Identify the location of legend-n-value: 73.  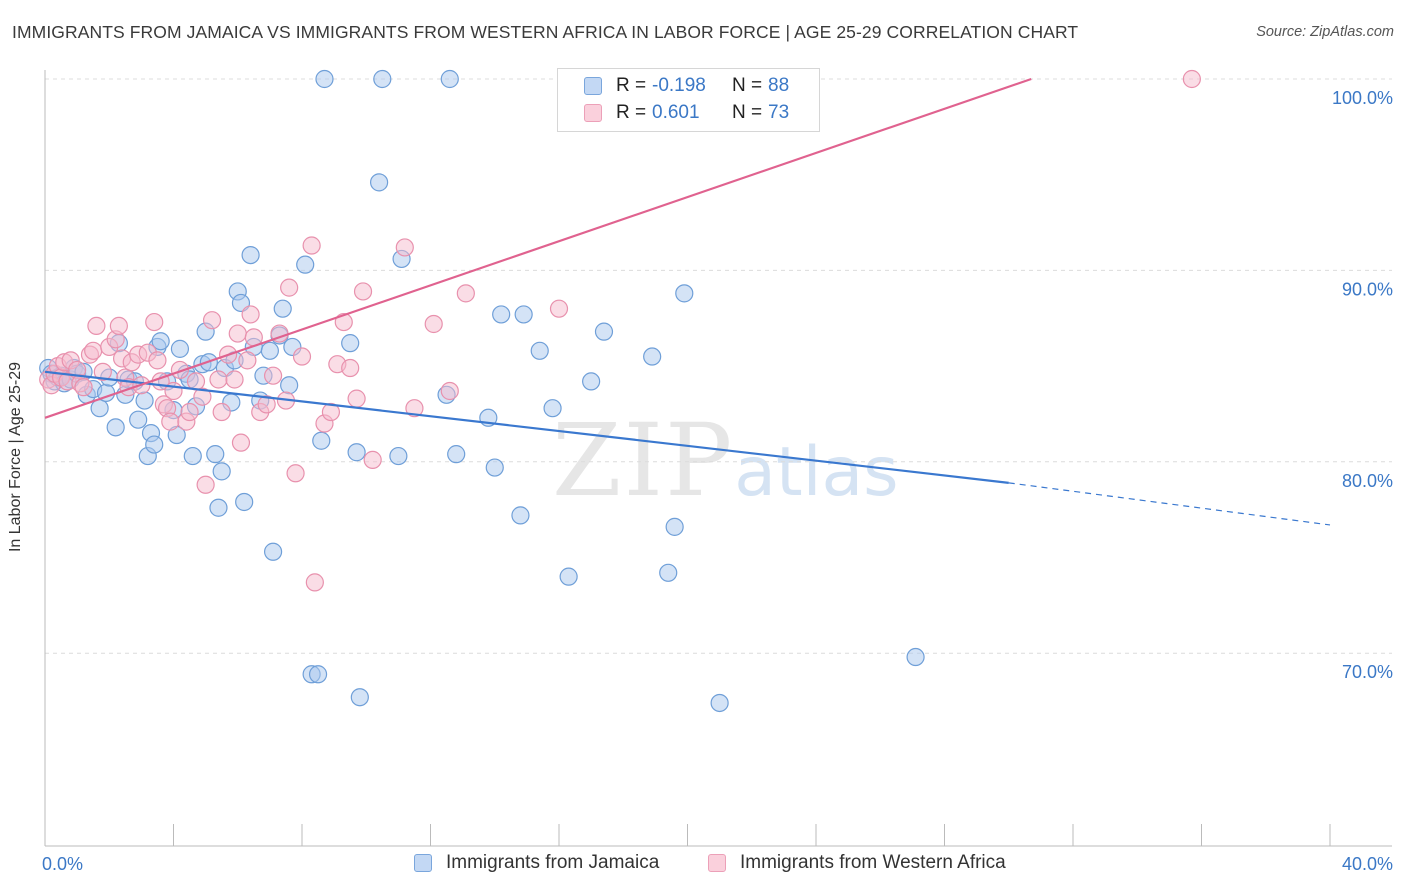
(779, 112).